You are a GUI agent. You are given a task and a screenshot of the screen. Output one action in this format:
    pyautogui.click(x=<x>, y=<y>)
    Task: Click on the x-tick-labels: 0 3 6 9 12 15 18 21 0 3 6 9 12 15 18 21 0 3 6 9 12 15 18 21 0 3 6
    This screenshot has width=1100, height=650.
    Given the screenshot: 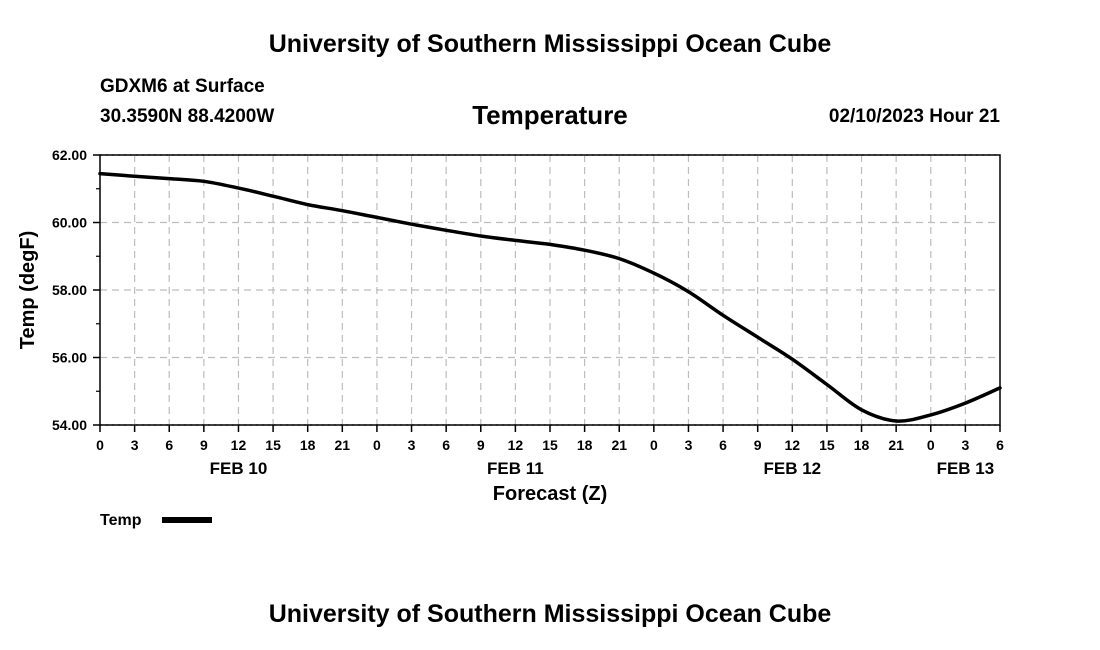 What is the action you would take?
    pyautogui.click(x=550, y=445)
    